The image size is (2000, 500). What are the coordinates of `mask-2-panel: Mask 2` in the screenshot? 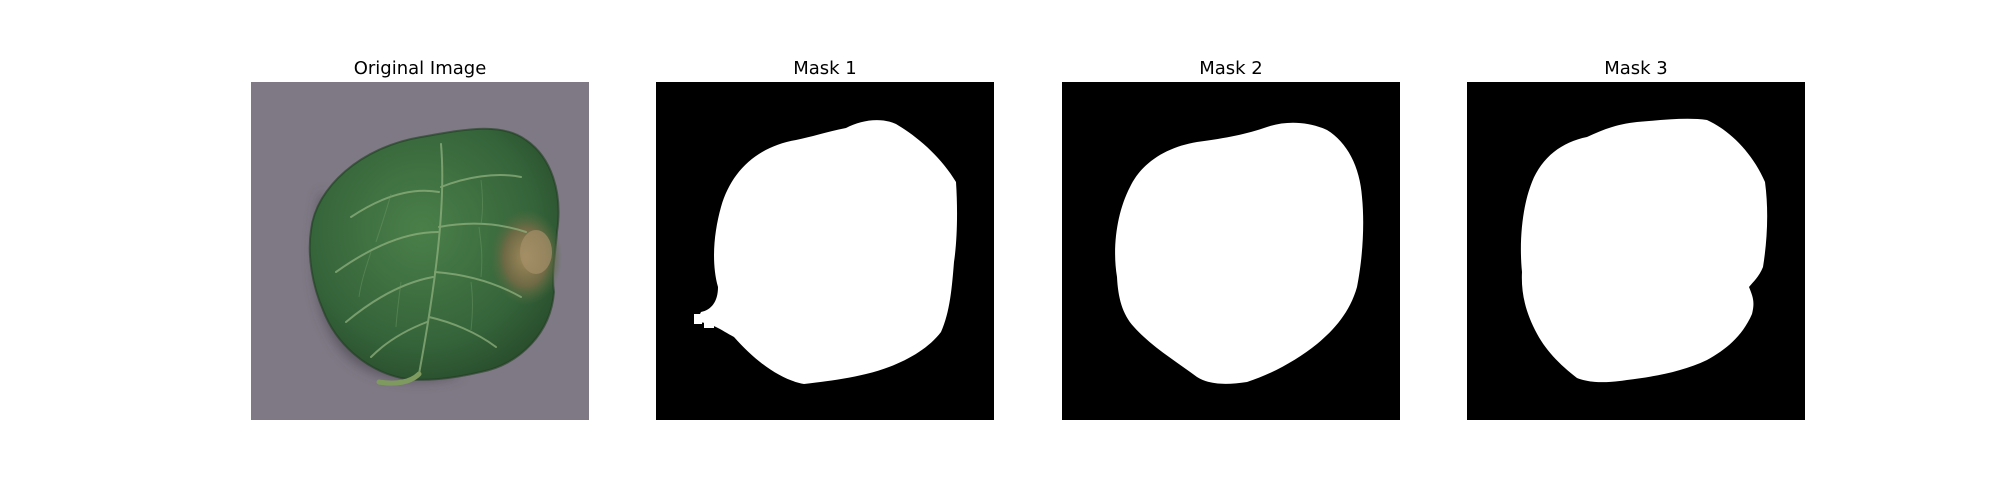 It's located at (1231, 238).